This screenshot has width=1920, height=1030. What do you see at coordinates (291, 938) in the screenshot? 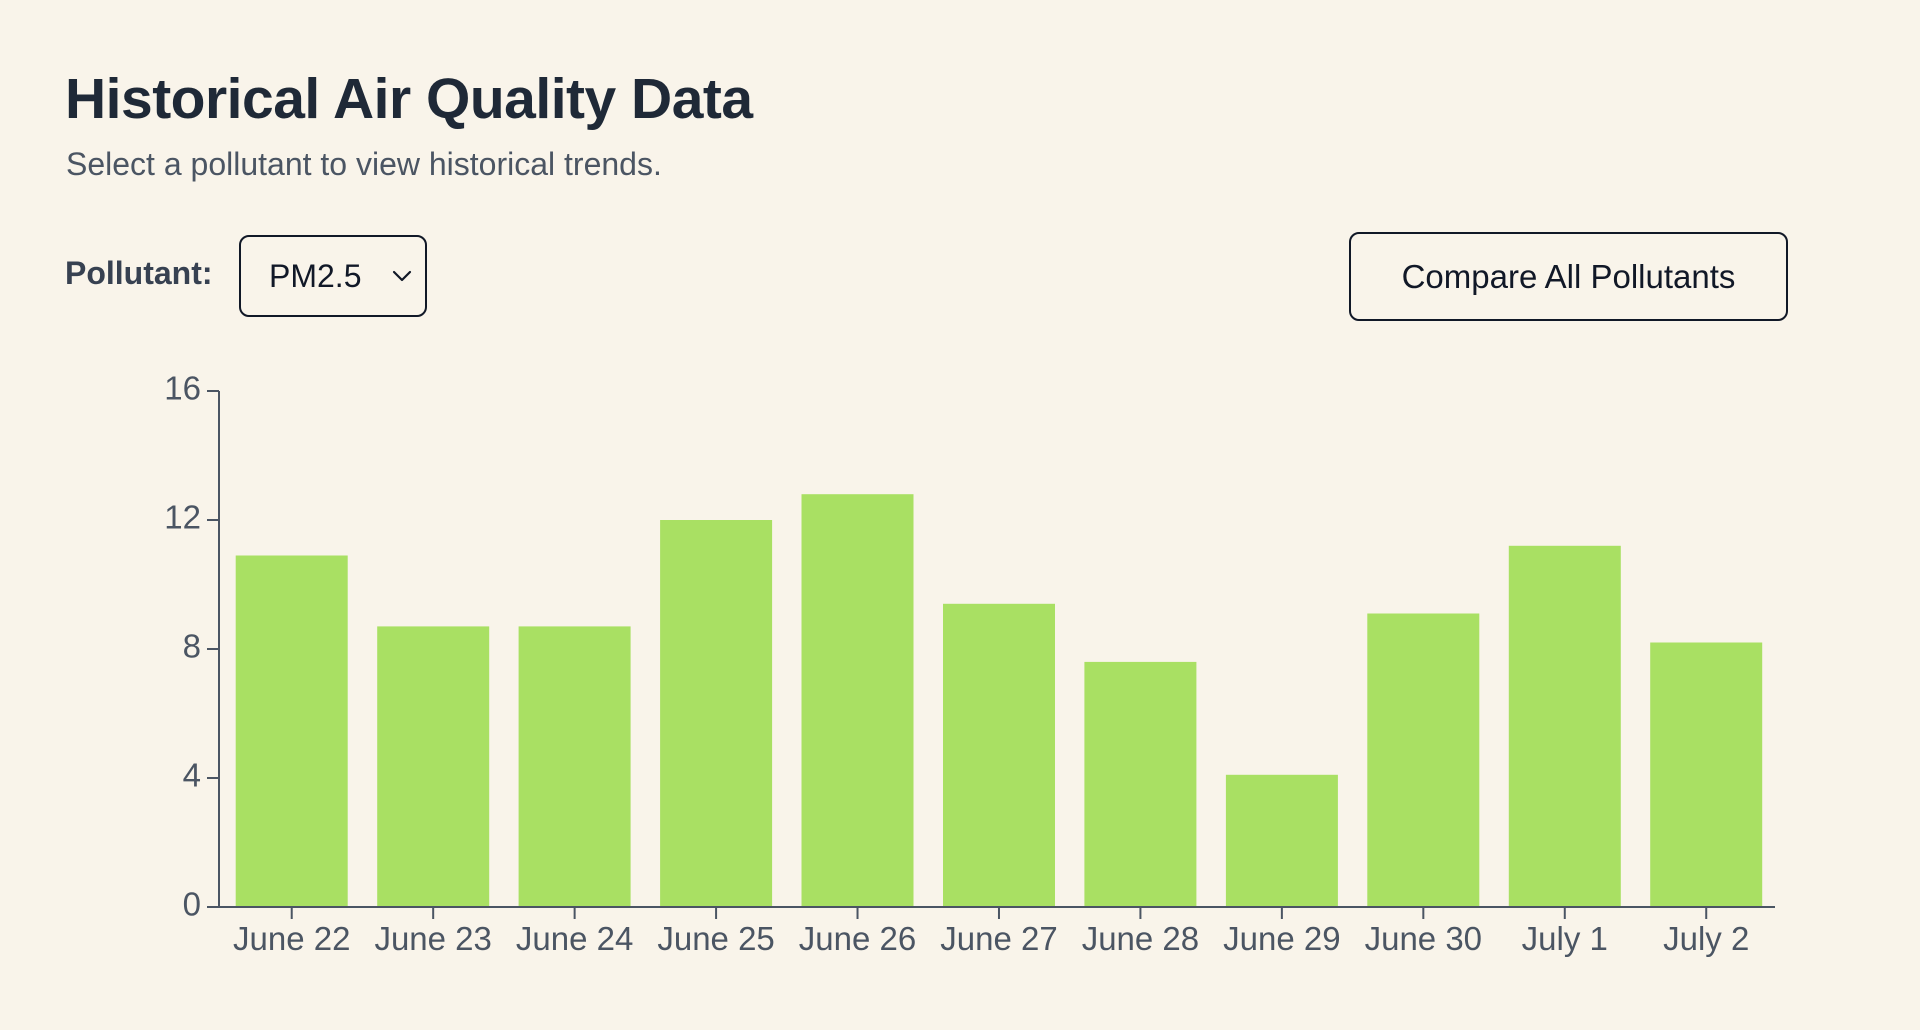
I see `x-tick-label: June 22` at bounding box center [291, 938].